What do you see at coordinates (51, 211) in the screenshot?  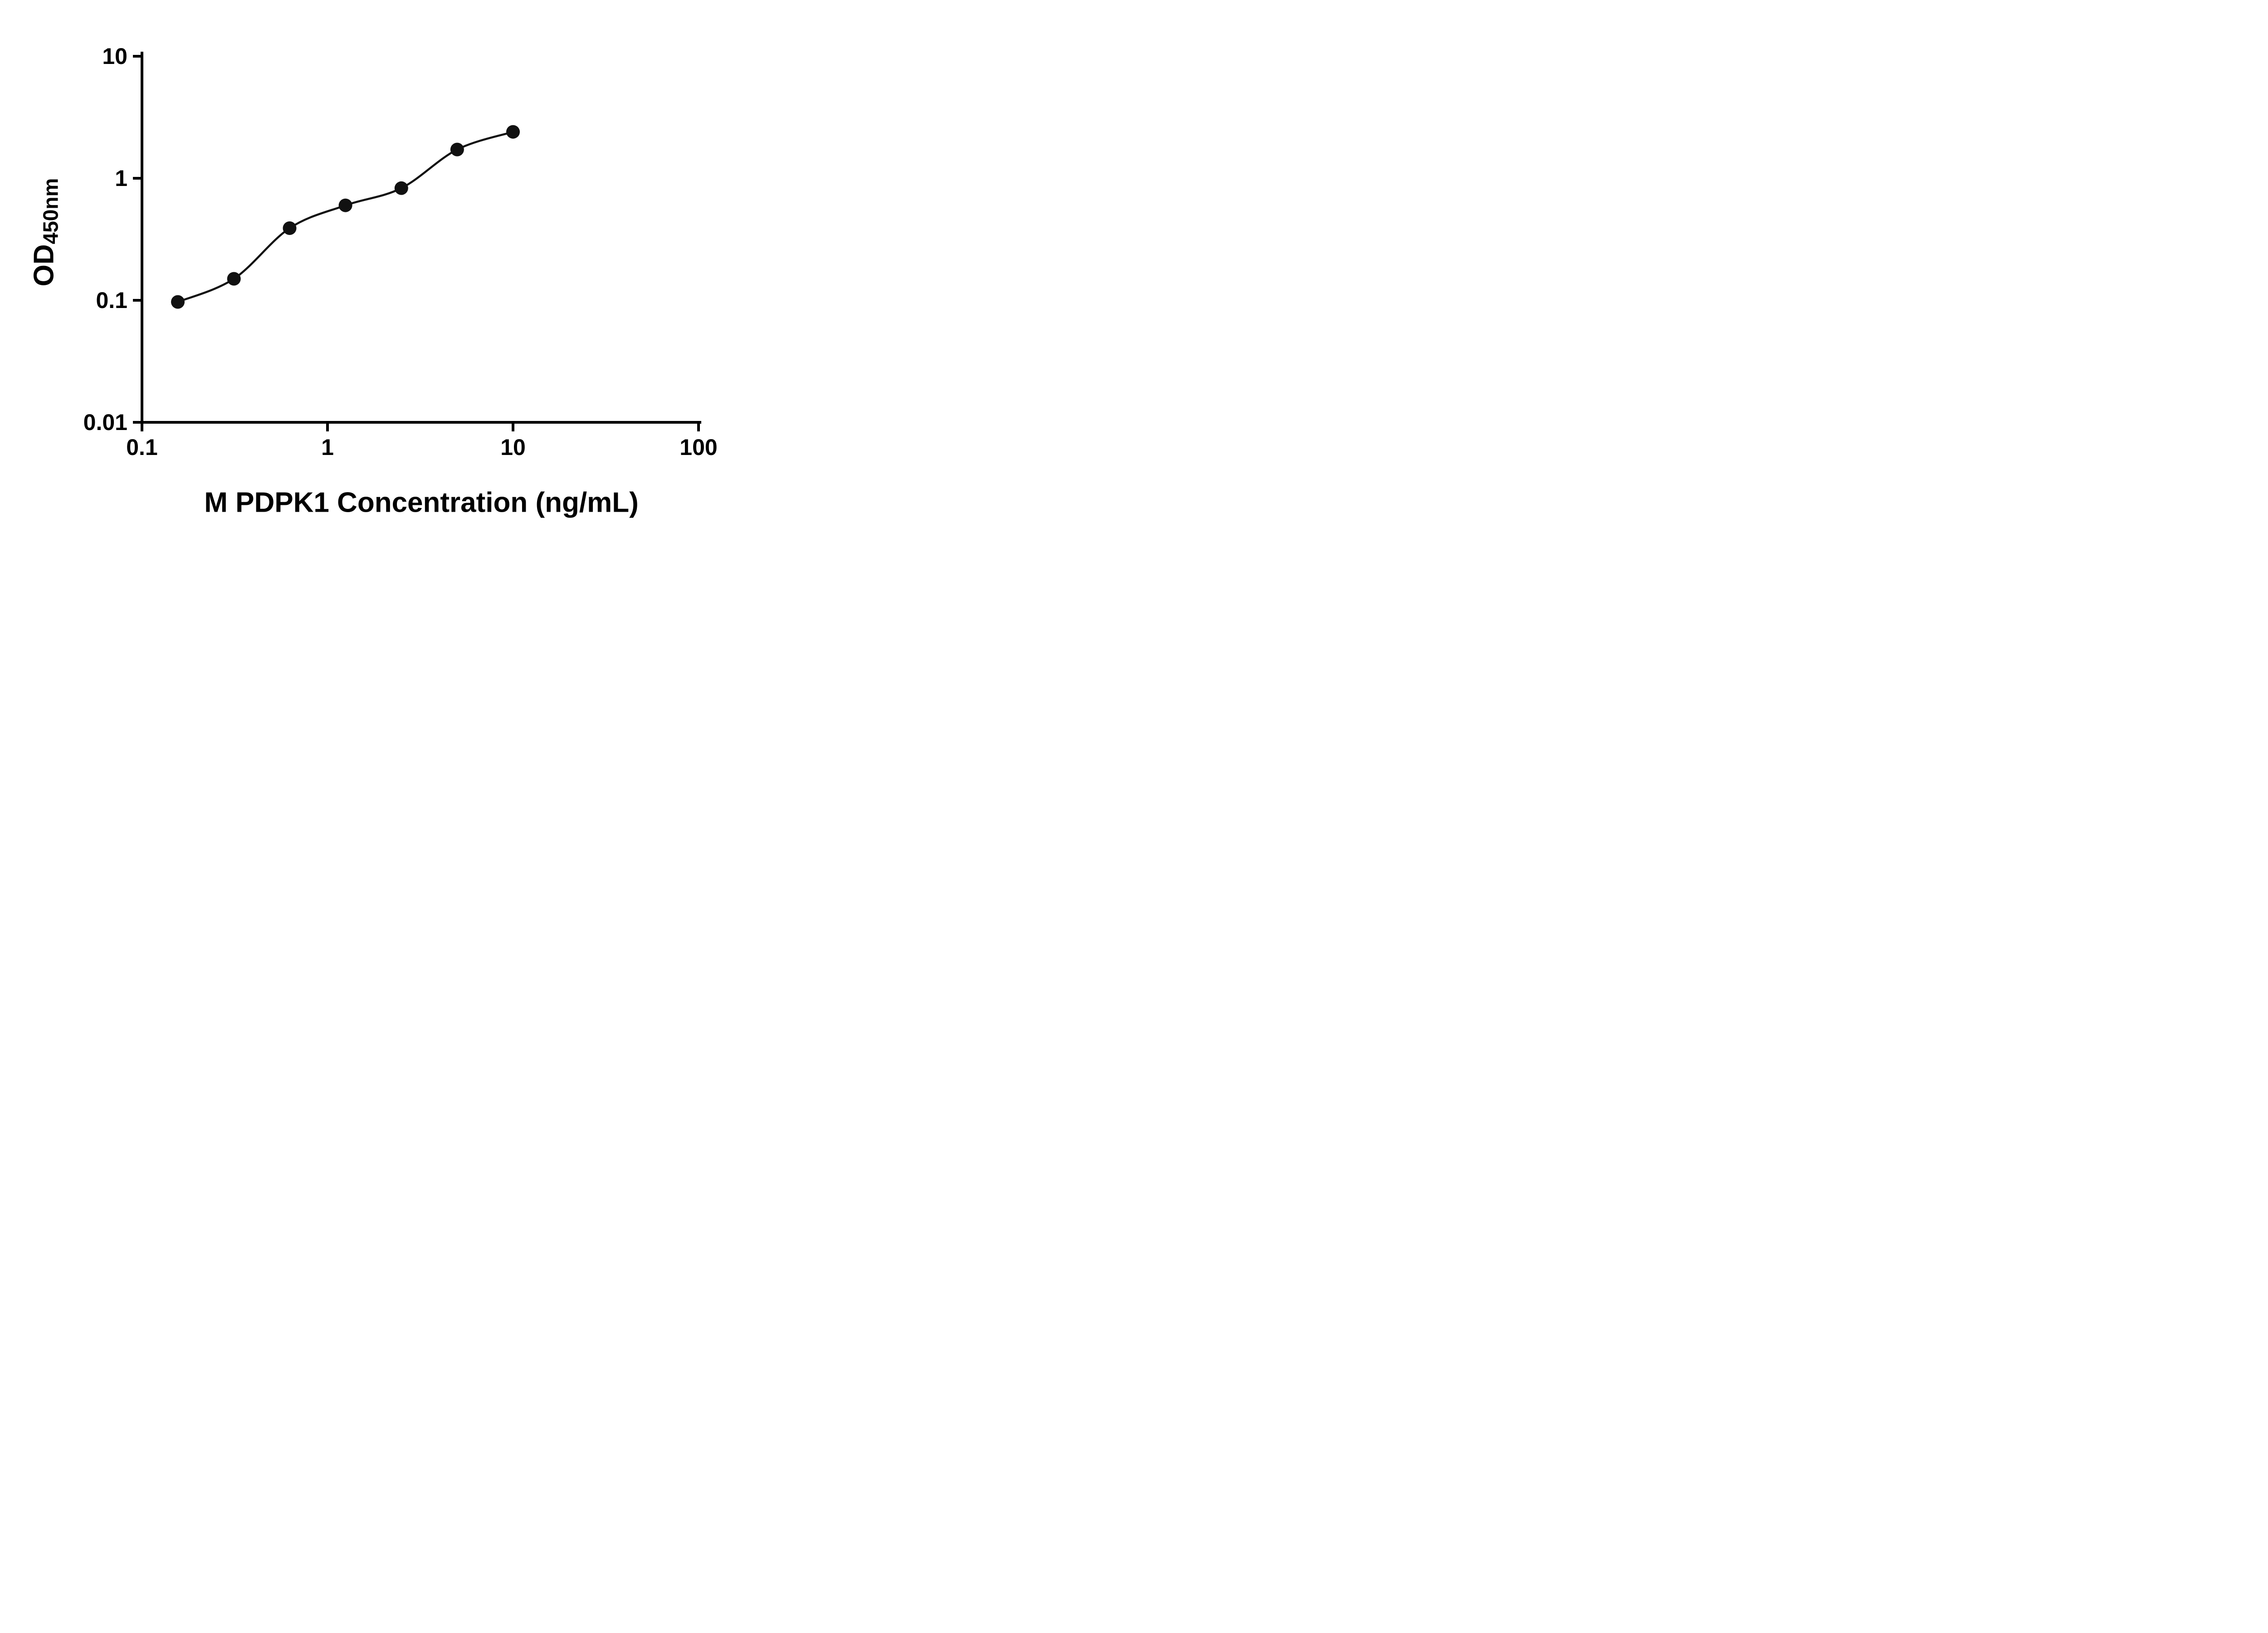 I see `y-axis-title-subscript: 450nm` at bounding box center [51, 211].